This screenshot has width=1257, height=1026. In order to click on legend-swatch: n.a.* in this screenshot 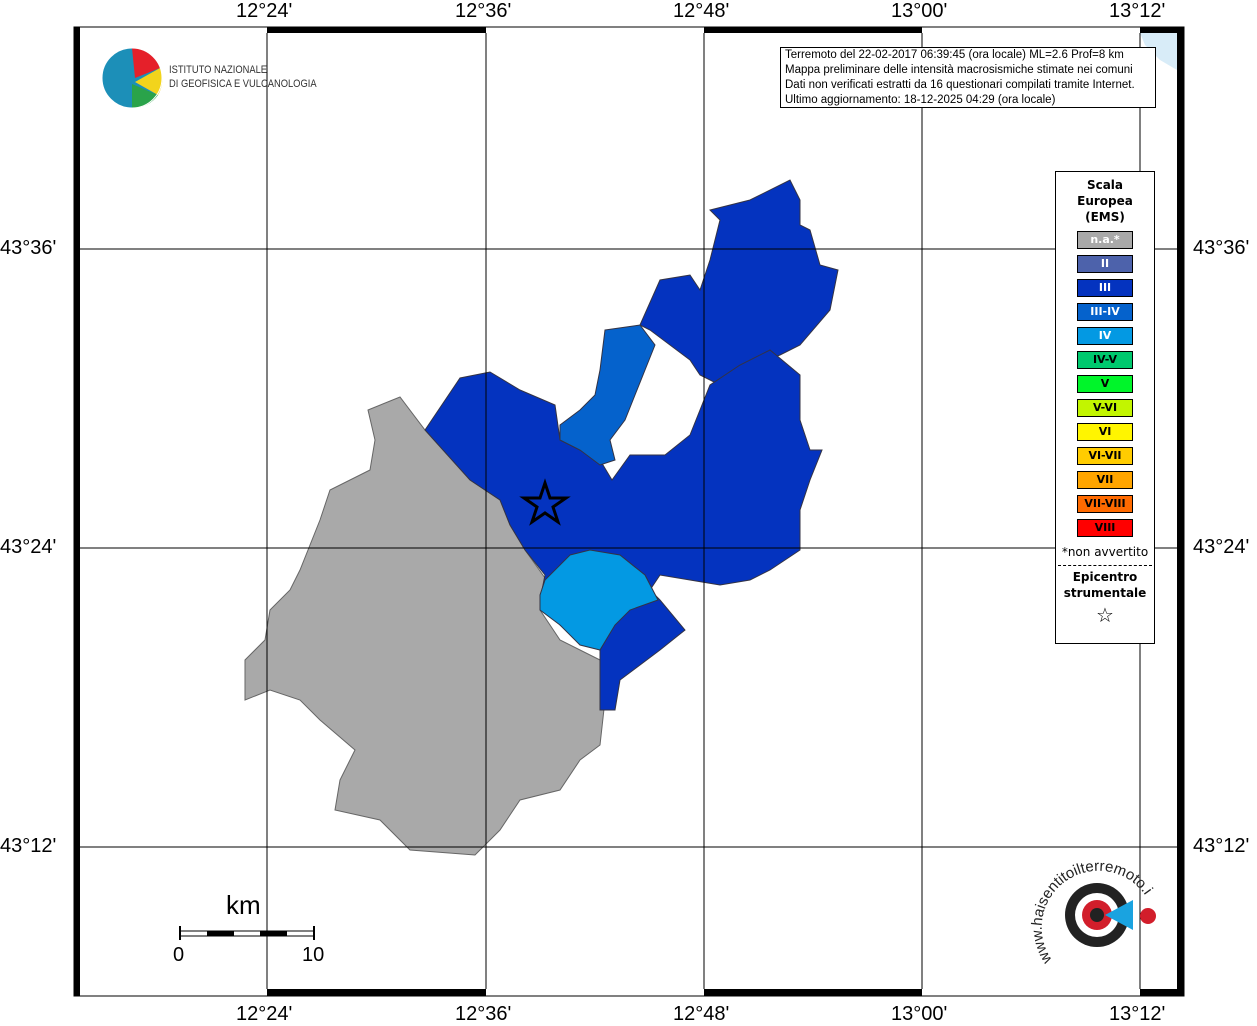, I will do `click(1105, 240)`.